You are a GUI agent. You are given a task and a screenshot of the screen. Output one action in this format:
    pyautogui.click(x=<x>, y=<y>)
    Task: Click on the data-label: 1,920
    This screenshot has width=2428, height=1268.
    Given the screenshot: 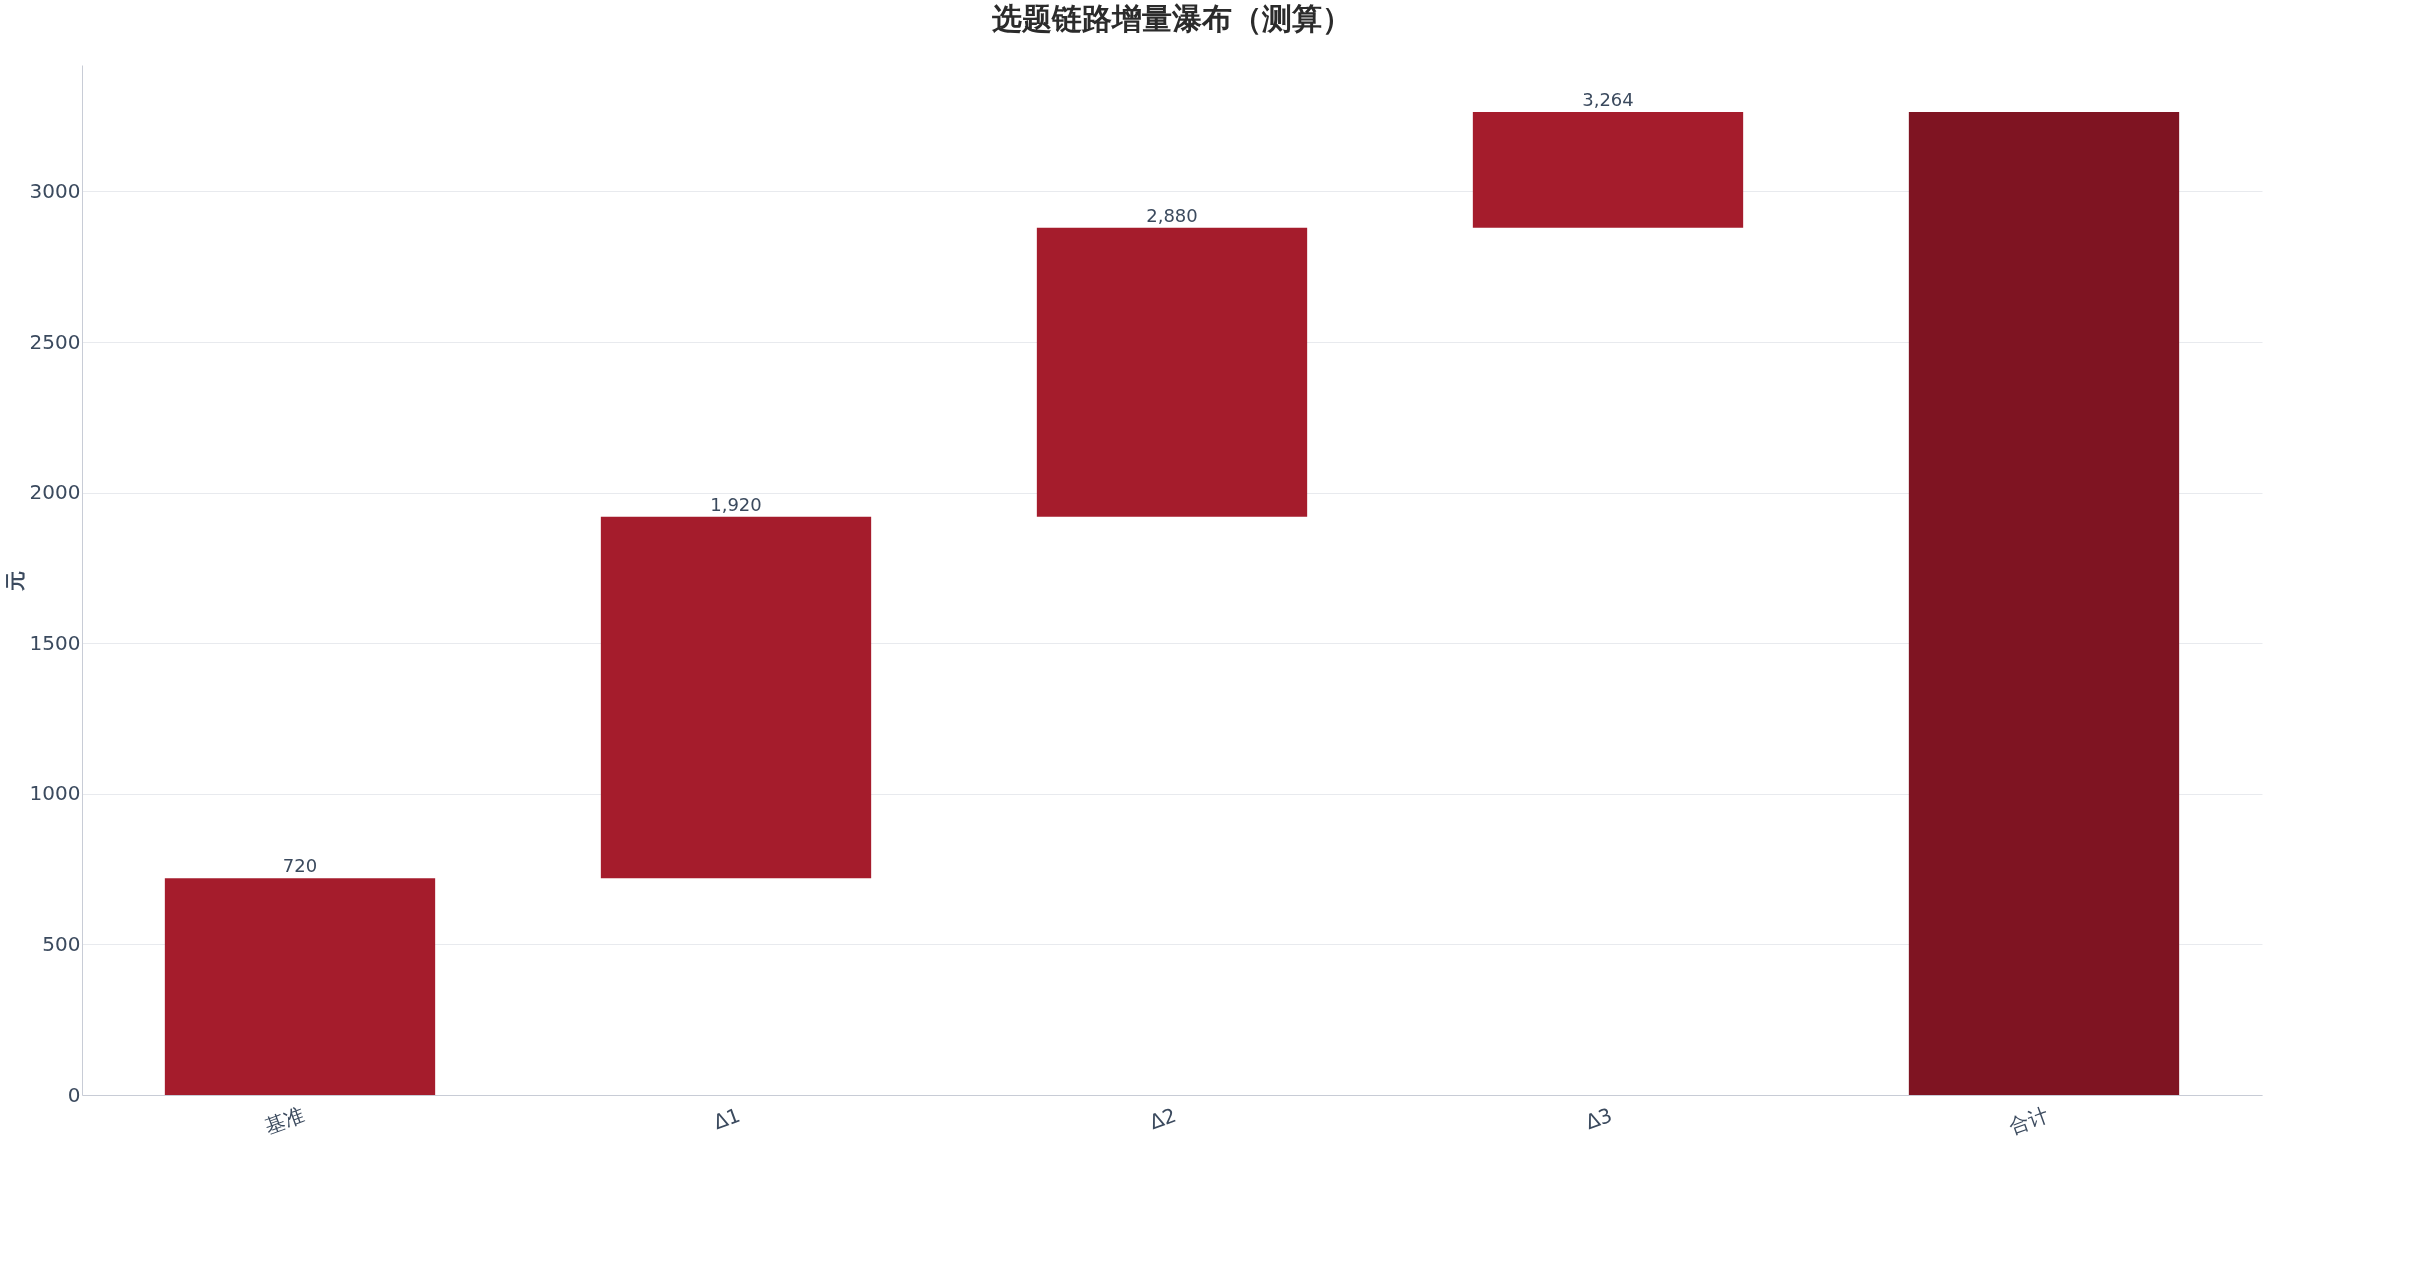 What is the action you would take?
    pyautogui.click(x=736, y=504)
    